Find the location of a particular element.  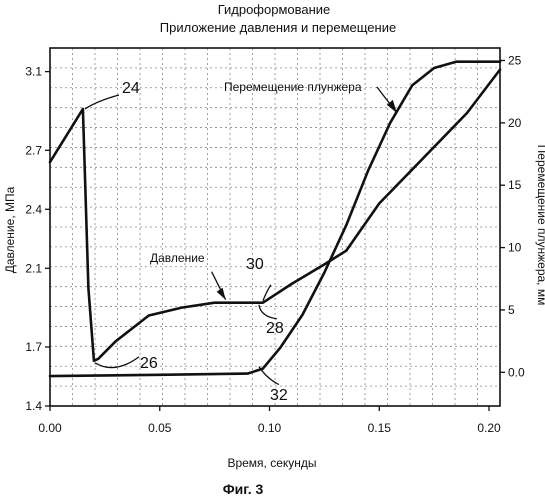

callout-plunger-label: Перемещение плунжера is located at coordinates (293, 87).